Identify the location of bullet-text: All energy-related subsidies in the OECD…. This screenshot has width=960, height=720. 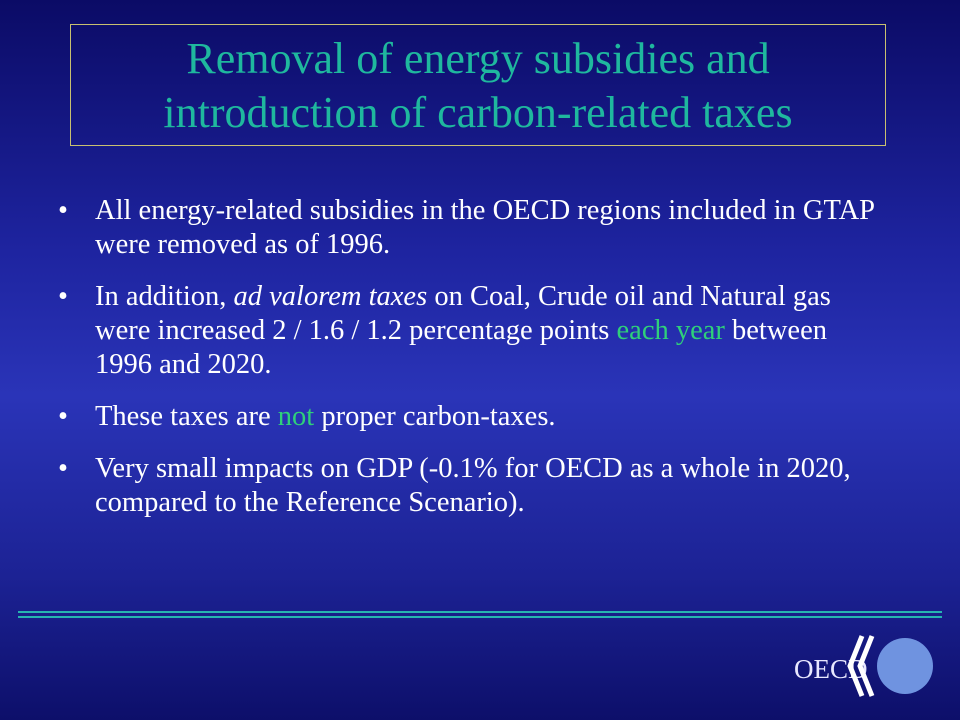
(484, 227).